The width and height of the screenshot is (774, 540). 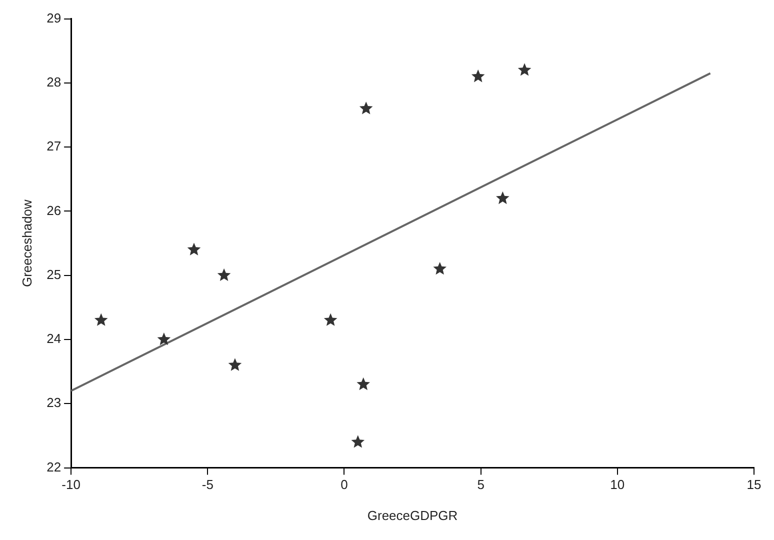 What do you see at coordinates (344, 484) in the screenshot?
I see `x-tick-label: 0` at bounding box center [344, 484].